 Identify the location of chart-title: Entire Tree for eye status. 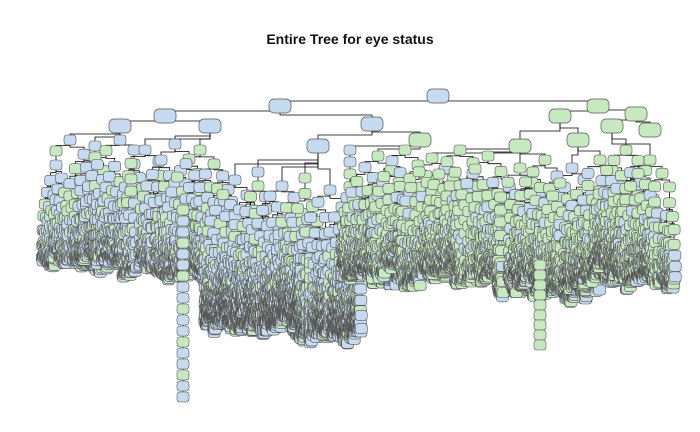
(350, 39).